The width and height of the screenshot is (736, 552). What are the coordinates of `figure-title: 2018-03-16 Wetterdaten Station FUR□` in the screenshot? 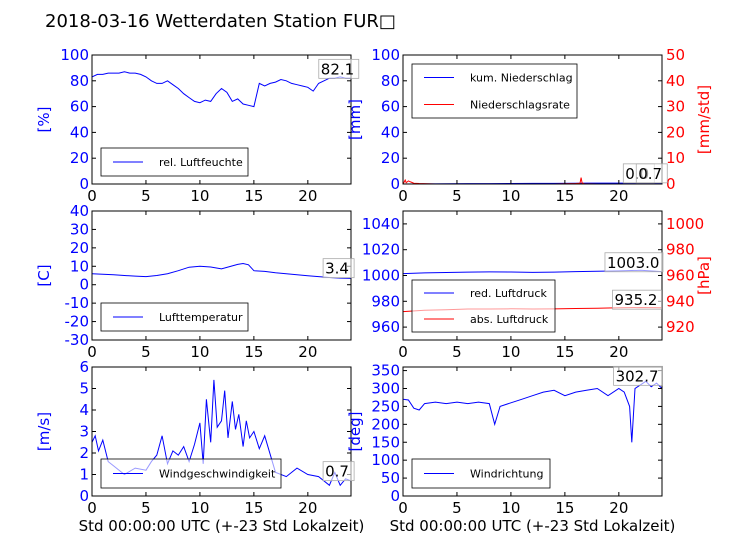 It's located at (220, 21).